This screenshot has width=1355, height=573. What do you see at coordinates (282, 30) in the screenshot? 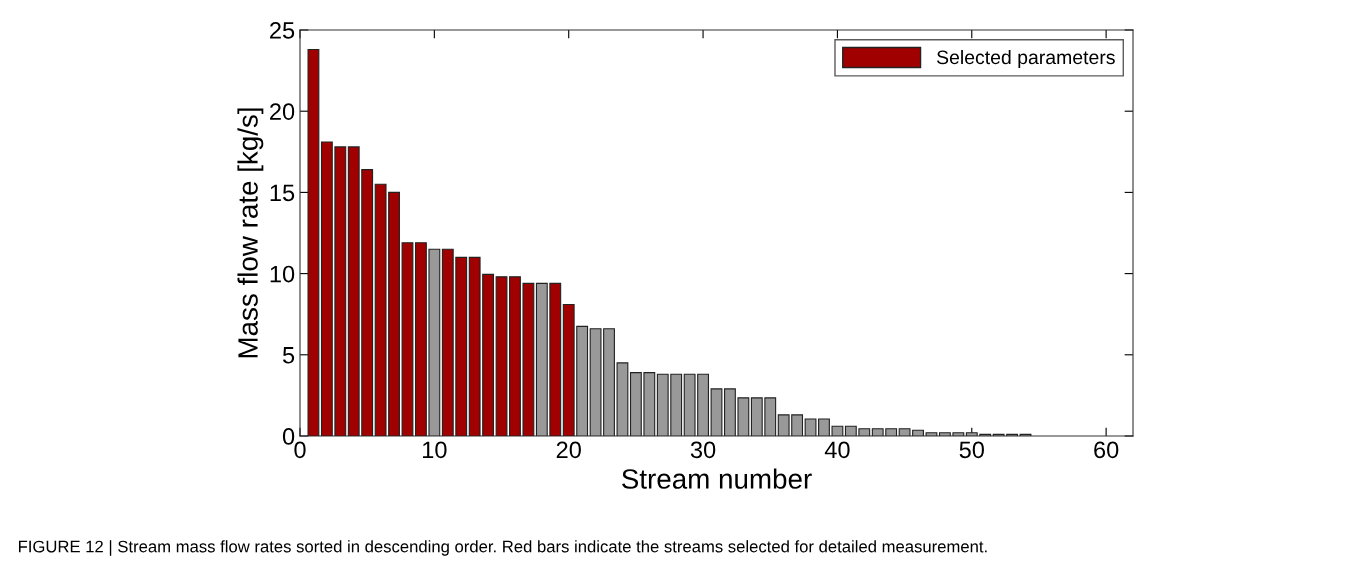
I see `y-tick-label: 25` at bounding box center [282, 30].